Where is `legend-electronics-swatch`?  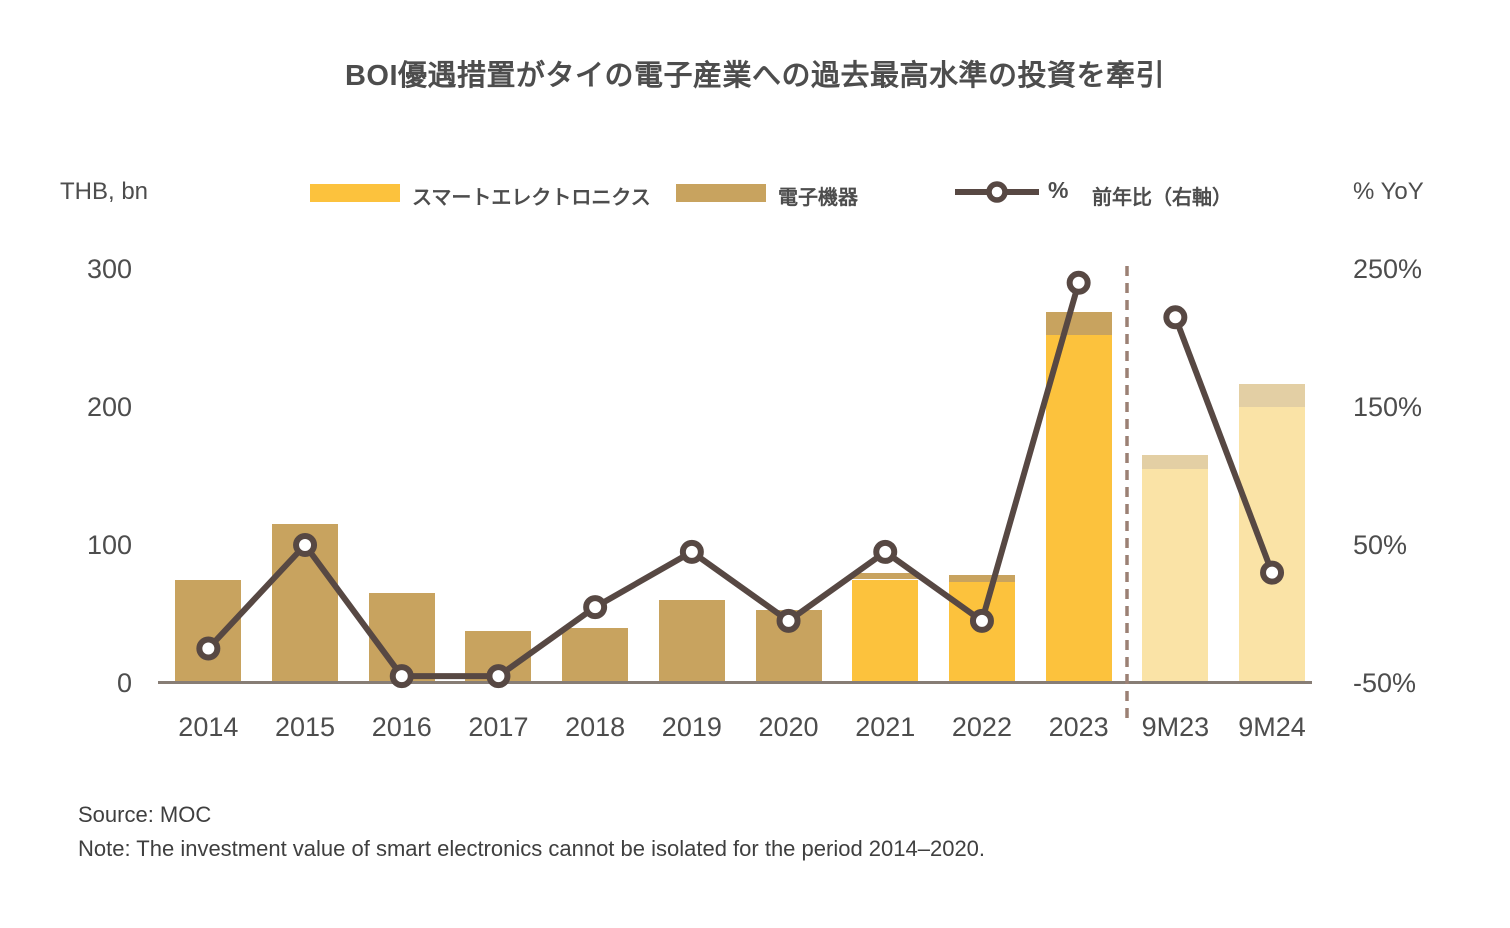
legend-electronics-swatch is located at coordinates (721, 193).